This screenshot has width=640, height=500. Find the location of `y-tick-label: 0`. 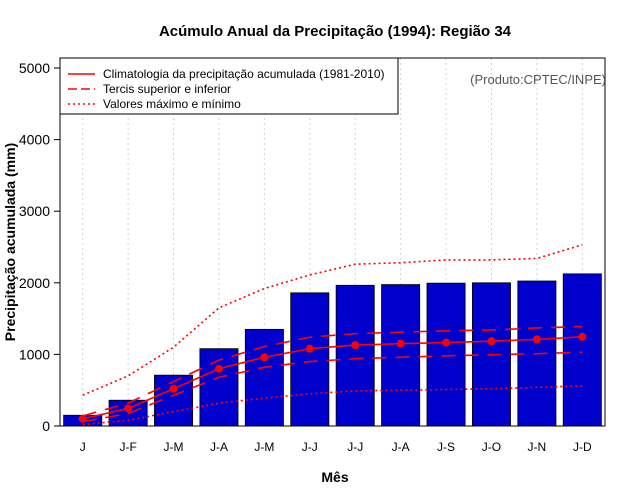

y-tick-label: 0 is located at coordinates (46, 426).